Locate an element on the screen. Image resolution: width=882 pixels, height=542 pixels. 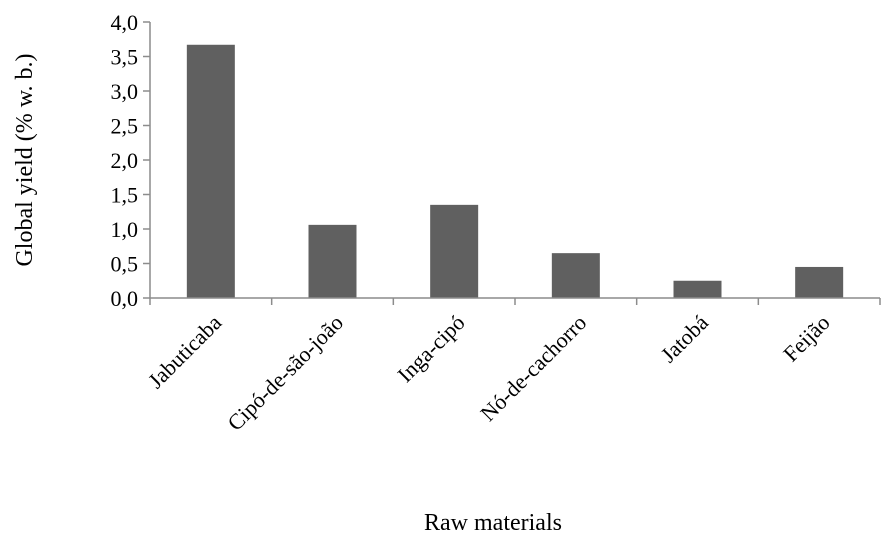
x-category-label: Cipó-de-são-joão is located at coordinates (285, 373).